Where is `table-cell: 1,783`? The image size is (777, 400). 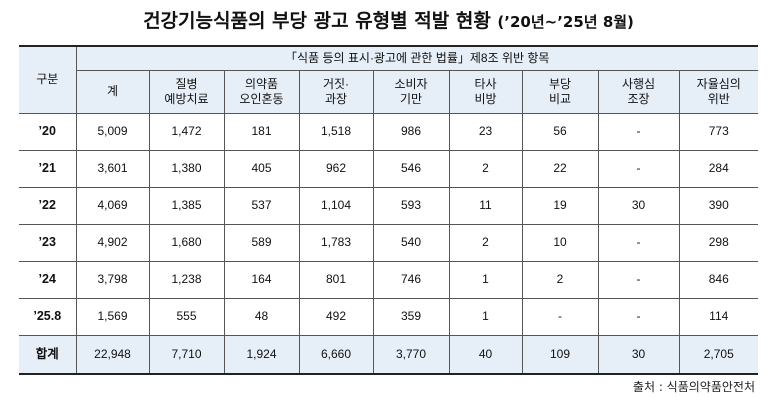 table-cell: 1,783 is located at coordinates (336, 242).